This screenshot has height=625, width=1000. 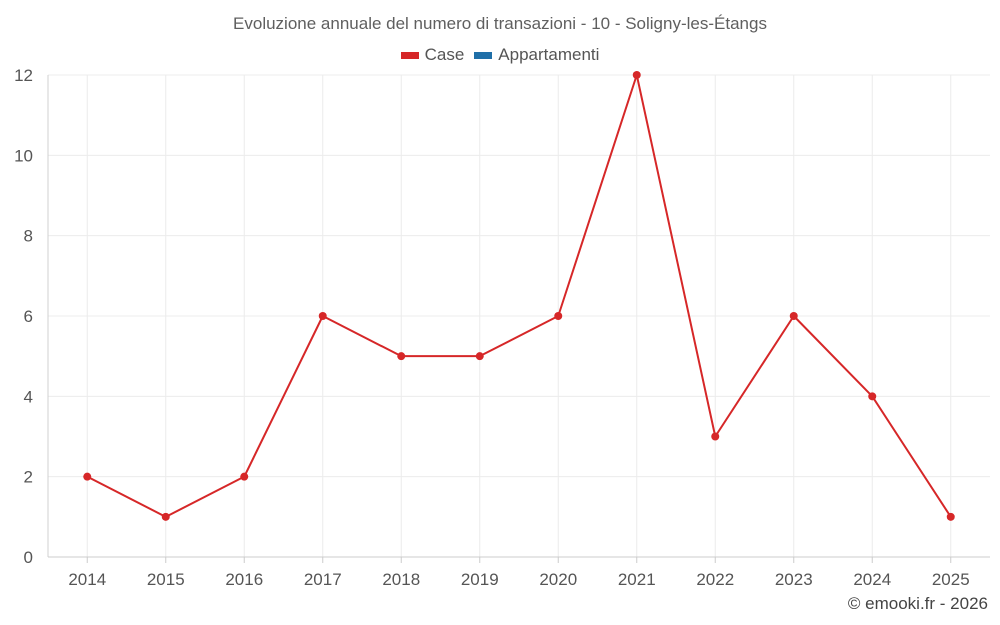 I want to click on x-tick-label: 2020, so click(x=558, y=579).